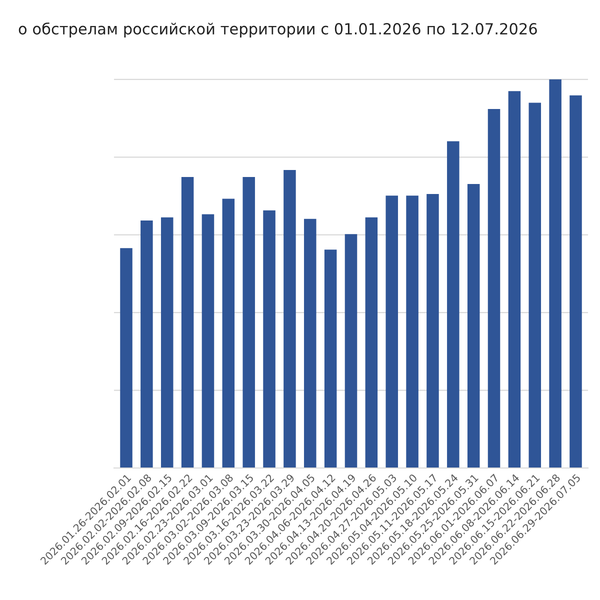  I want to click on chart-title: о обстрелам российской территории с 01.01.2026 по 12.07.2026, so click(277, 30).